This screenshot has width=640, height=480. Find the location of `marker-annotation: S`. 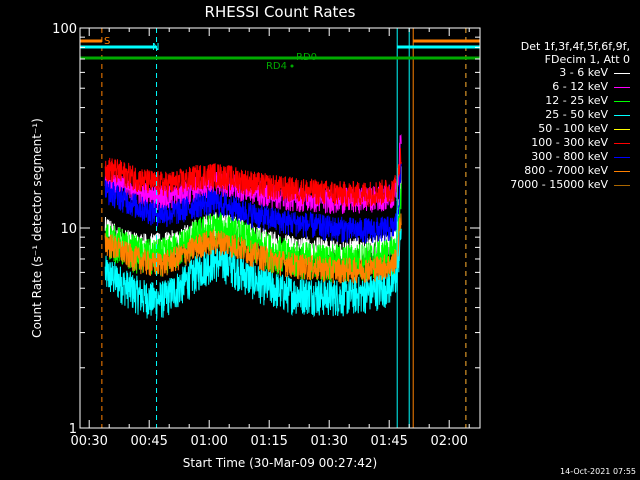

marker-annotation: S is located at coordinates (107, 41).